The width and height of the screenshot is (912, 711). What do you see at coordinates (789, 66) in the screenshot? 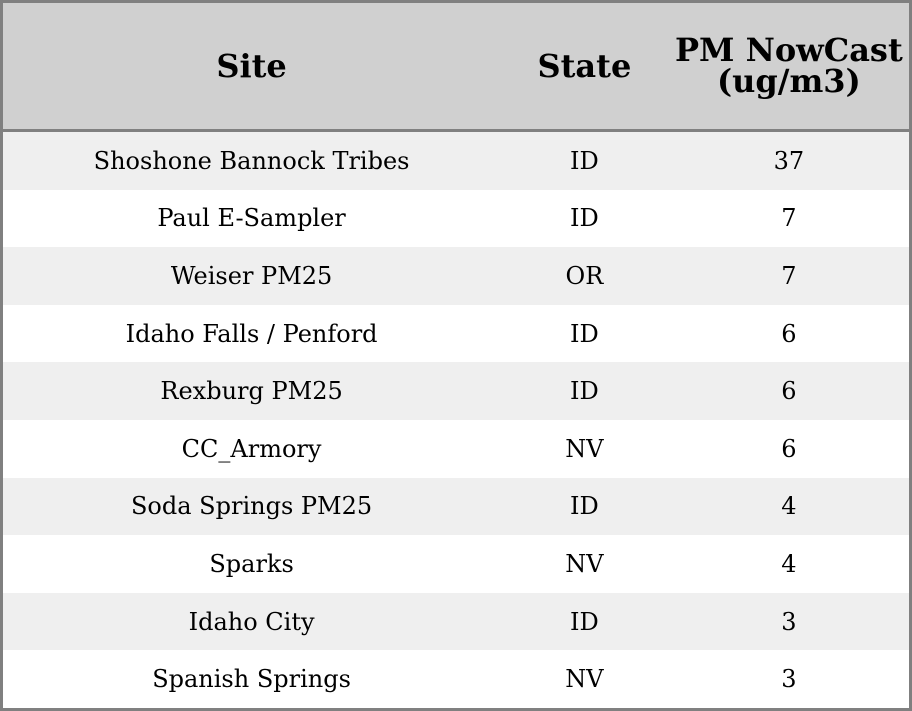
I see `header-pm-nowcast: PM NowCast (ug/m3)` at bounding box center [789, 66].